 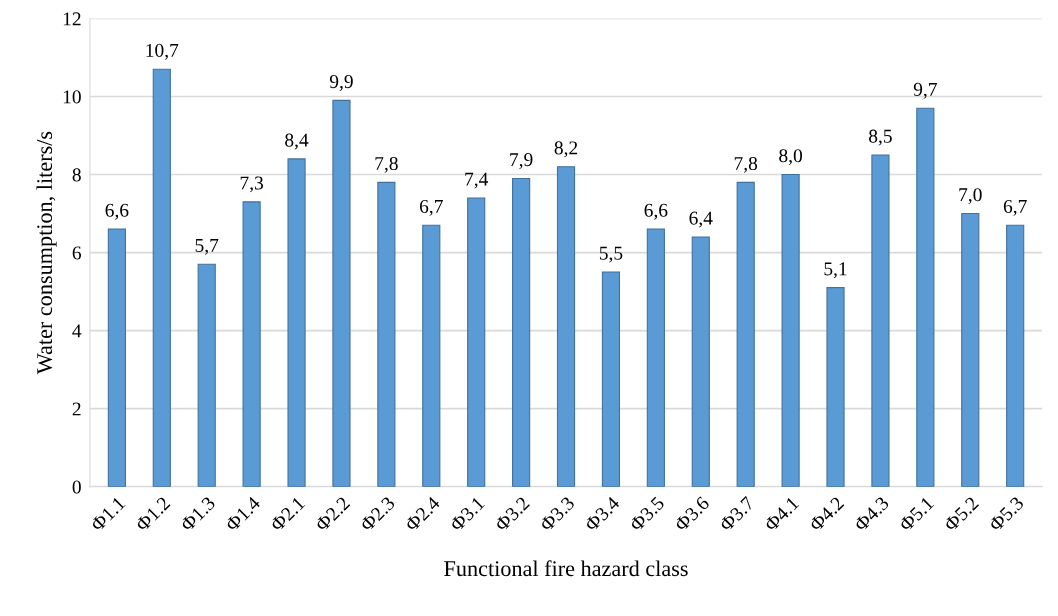 What do you see at coordinates (197, 514) in the screenshot?
I see `x-tick-label: Ф1.3` at bounding box center [197, 514].